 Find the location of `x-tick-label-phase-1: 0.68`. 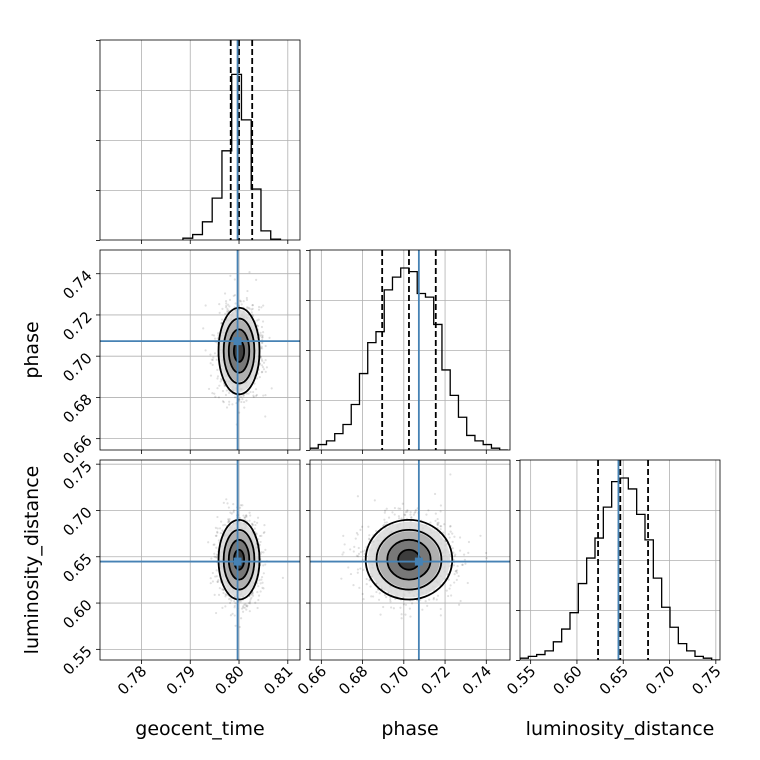

x-tick-label-phase-1: 0.68 is located at coordinates (353, 680).